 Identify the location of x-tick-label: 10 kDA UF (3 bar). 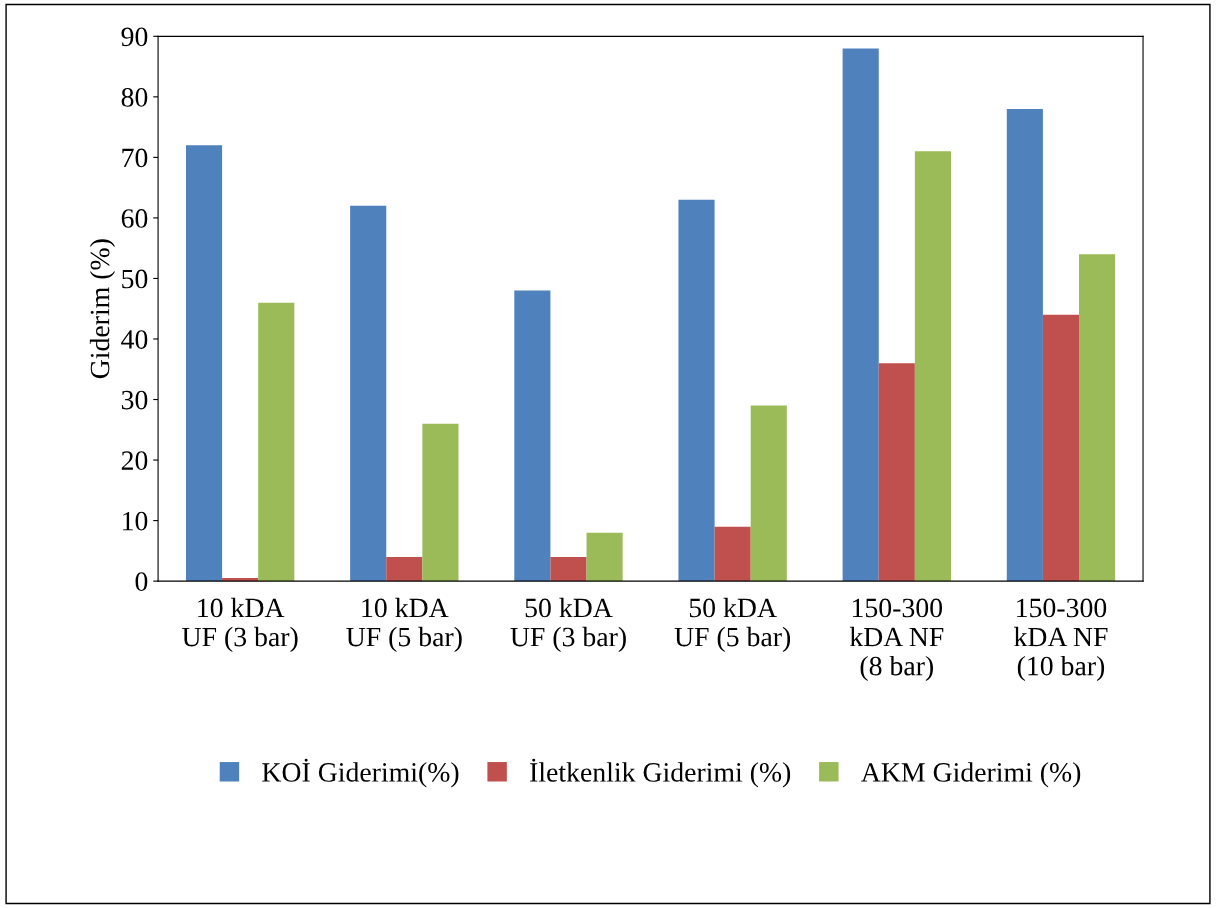
(240, 625).